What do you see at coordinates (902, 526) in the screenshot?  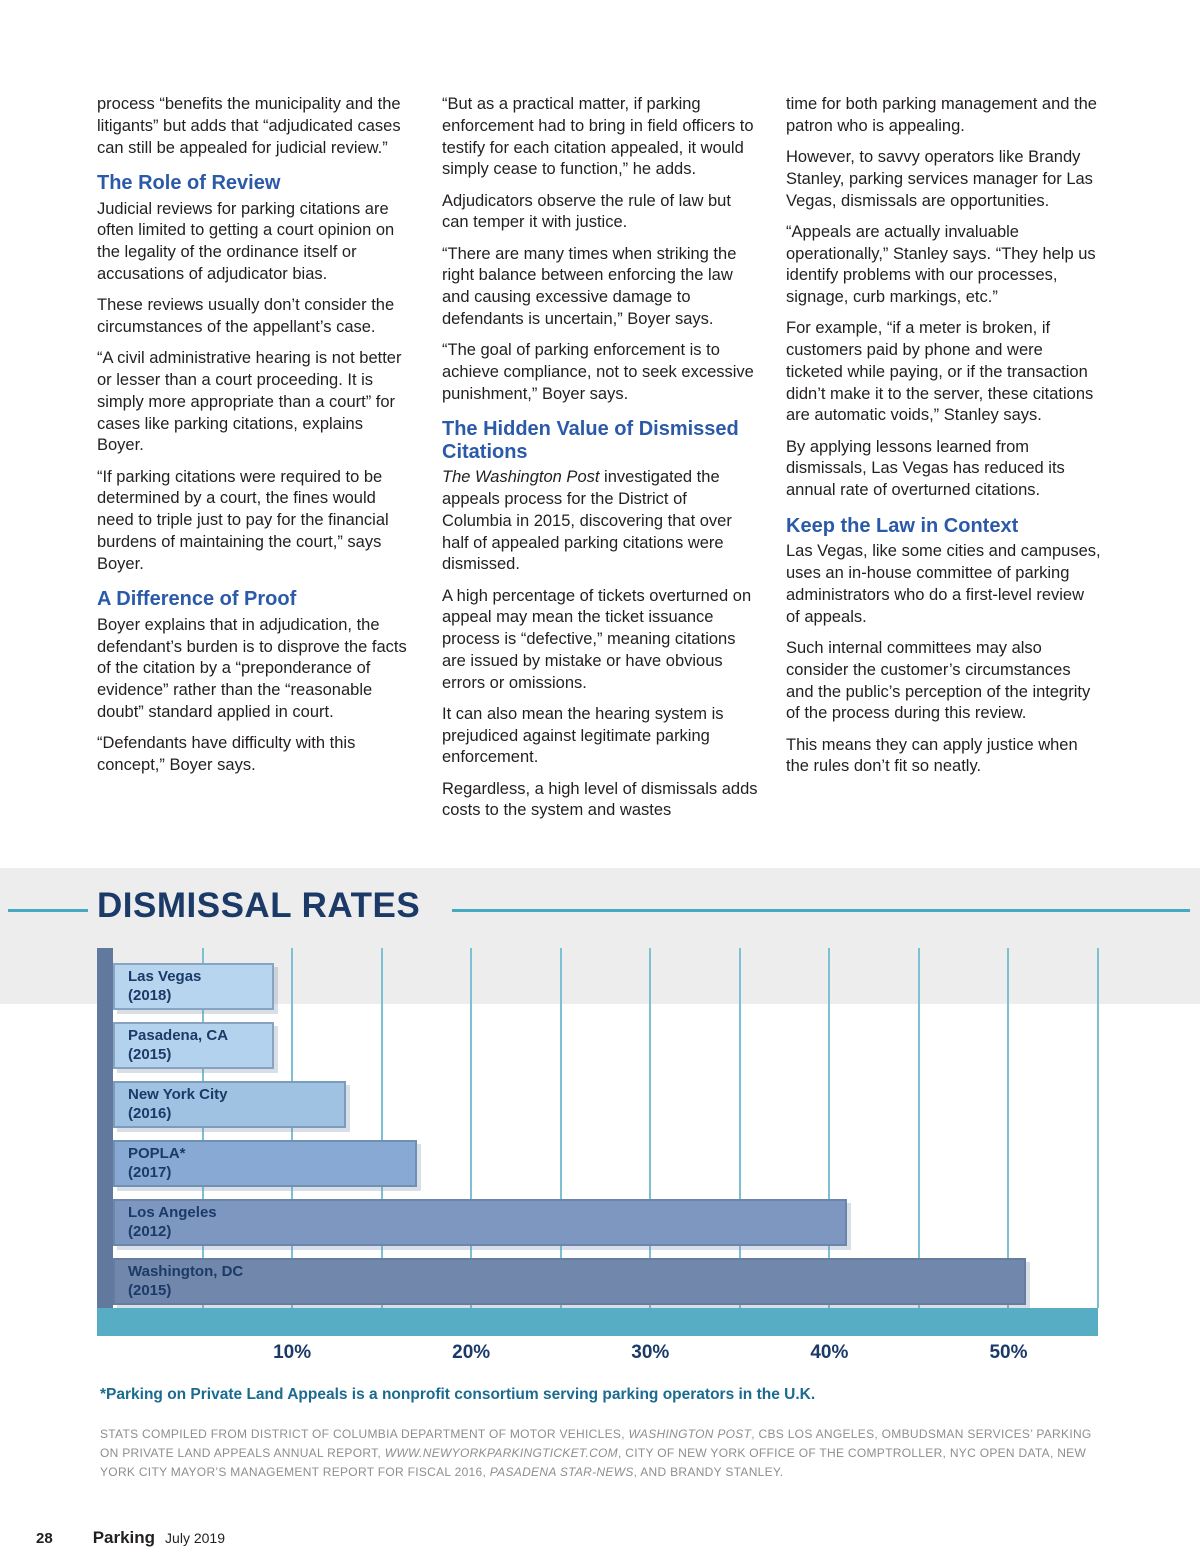 I see `section-heading: Keep the Law in Context` at bounding box center [902, 526].